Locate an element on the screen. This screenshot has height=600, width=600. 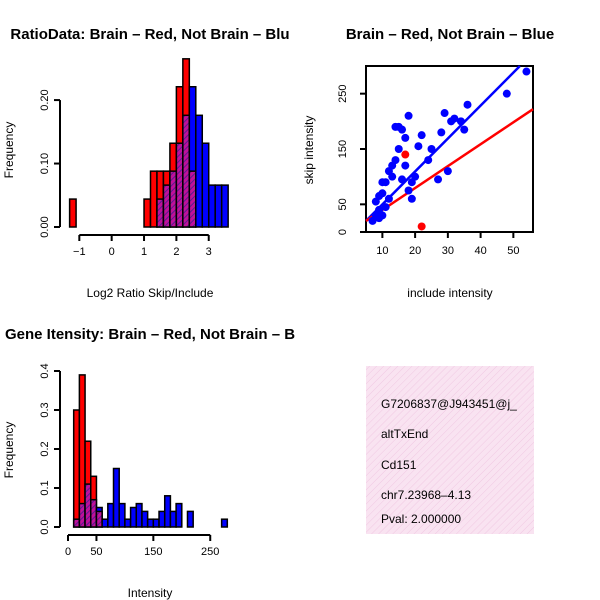
ratio-histogram-x-tick-label: 1 is located at coordinates (144, 252).